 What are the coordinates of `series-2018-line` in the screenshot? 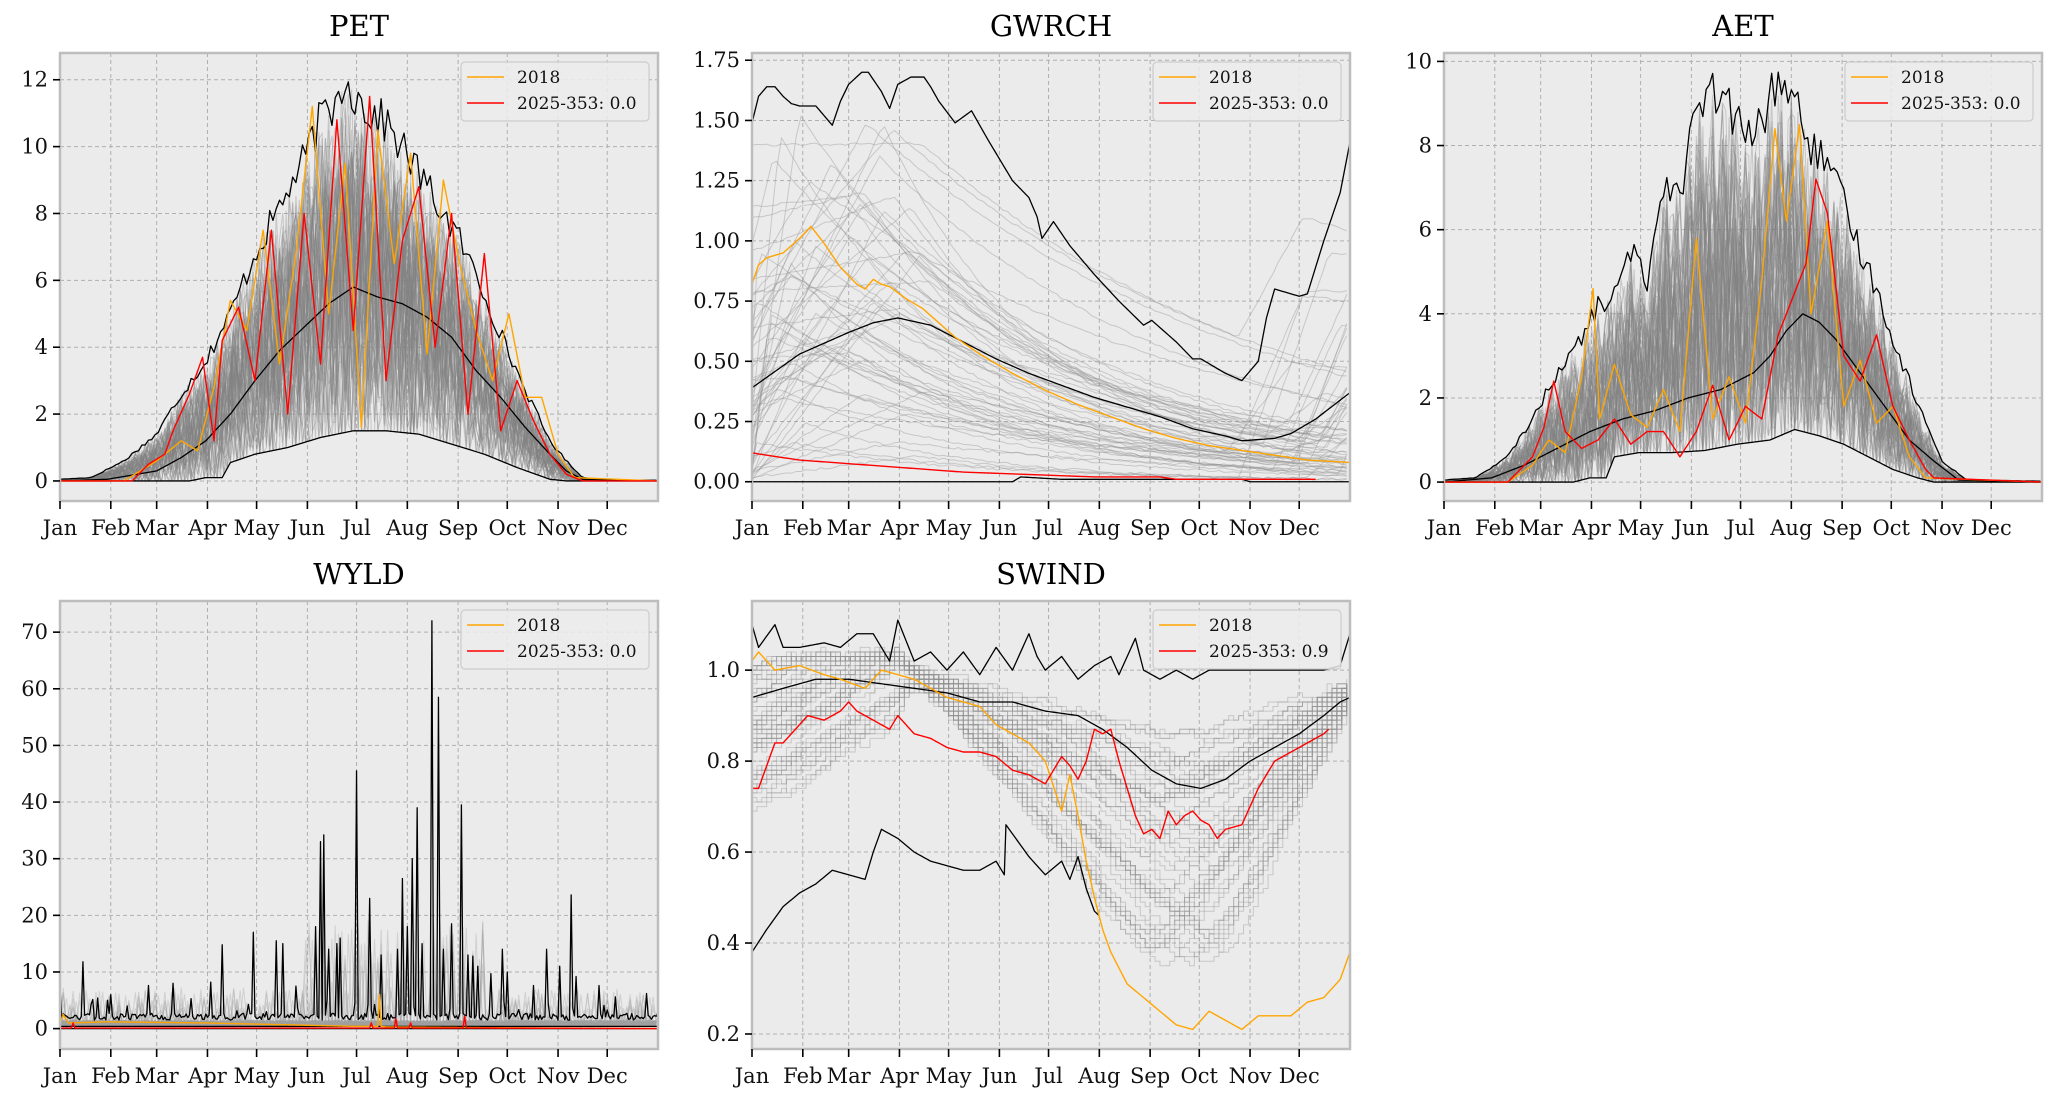 It's located at (1051, 344).